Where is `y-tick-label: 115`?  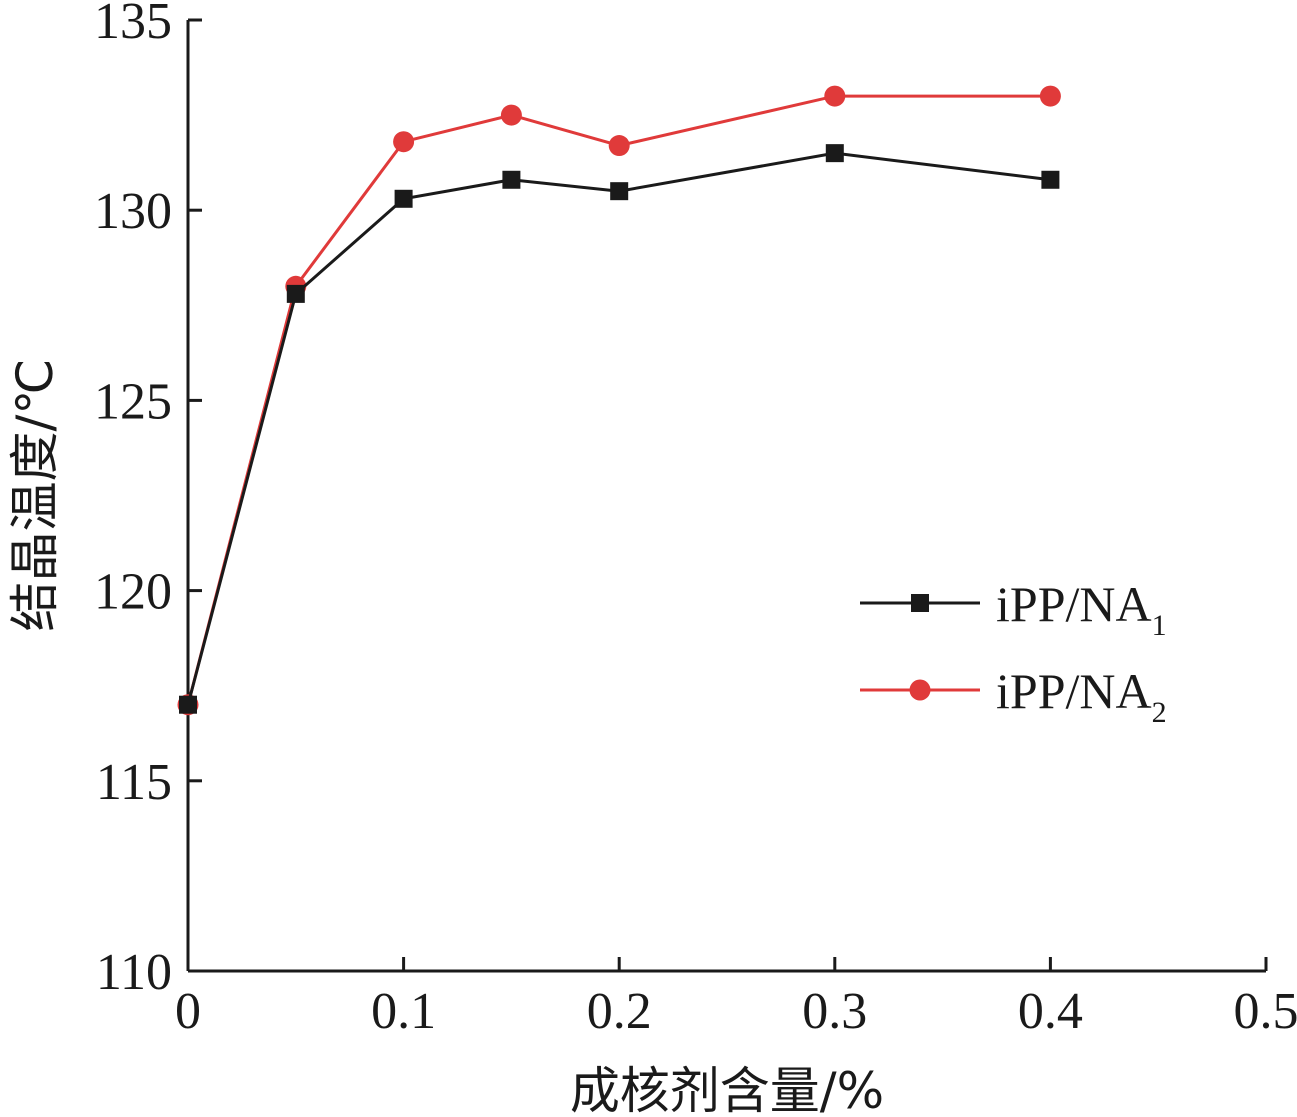 y-tick-label: 115 is located at coordinates (134, 782).